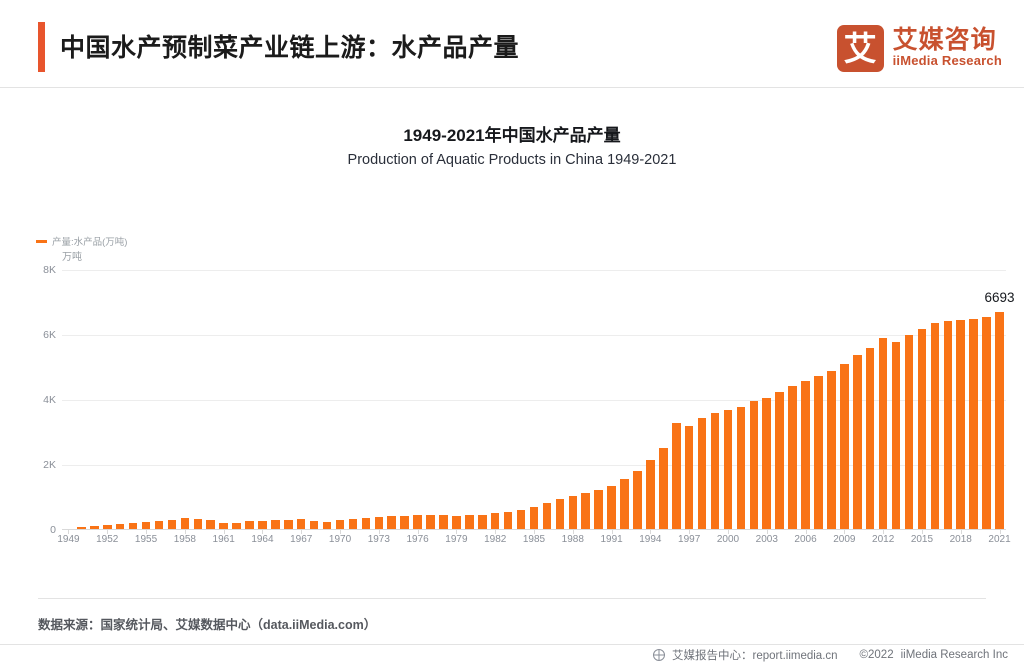  I want to click on gridline, so click(534, 270).